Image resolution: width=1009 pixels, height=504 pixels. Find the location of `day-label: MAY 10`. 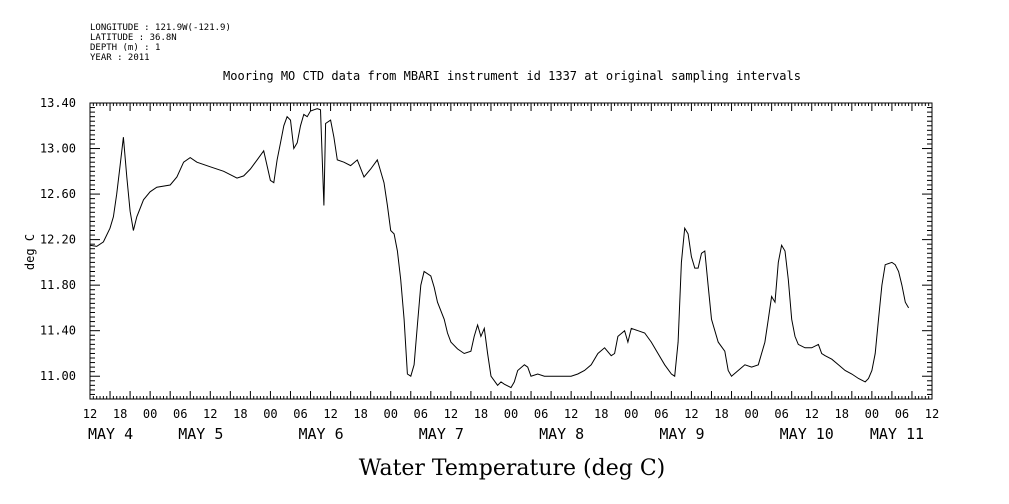

day-label: MAY 10 is located at coordinates (807, 434).